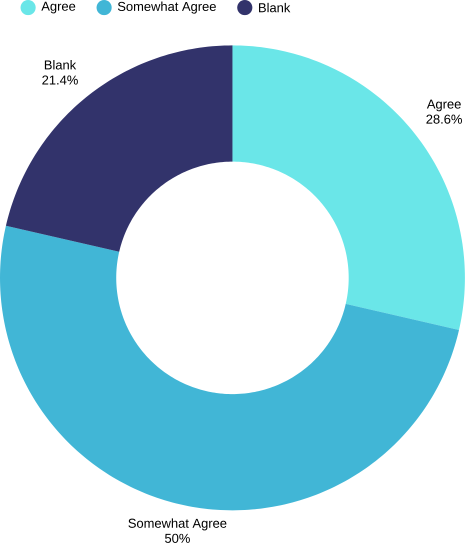  I want to click on slice-label: Somewhat Agree, so click(177, 524).